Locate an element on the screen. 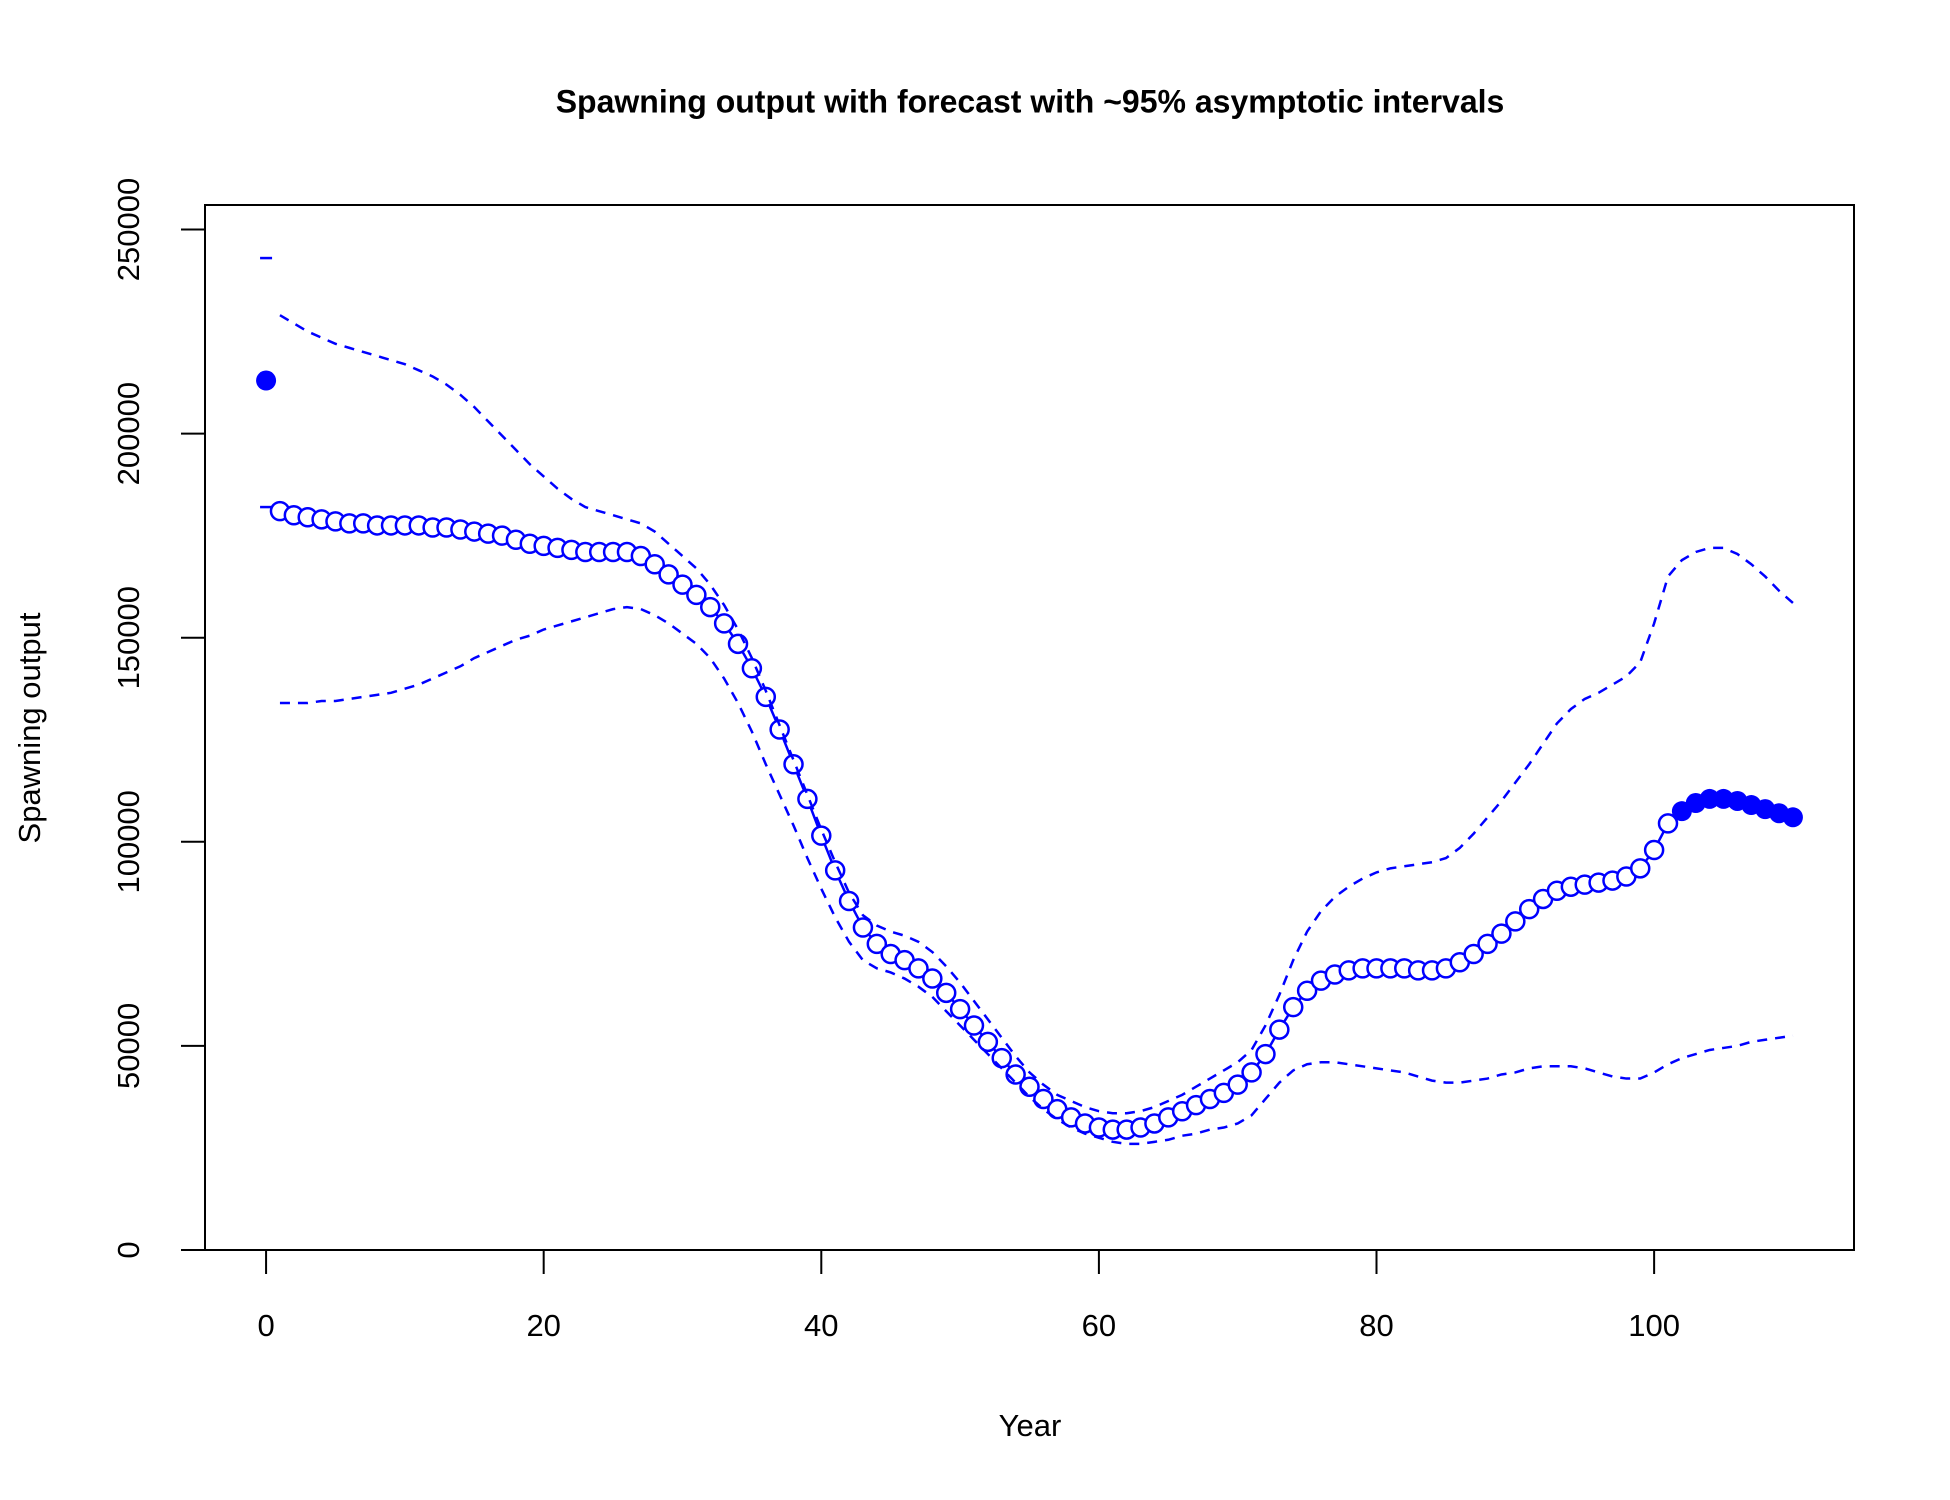  y-tick-label: 250000 is located at coordinates (128, 229).